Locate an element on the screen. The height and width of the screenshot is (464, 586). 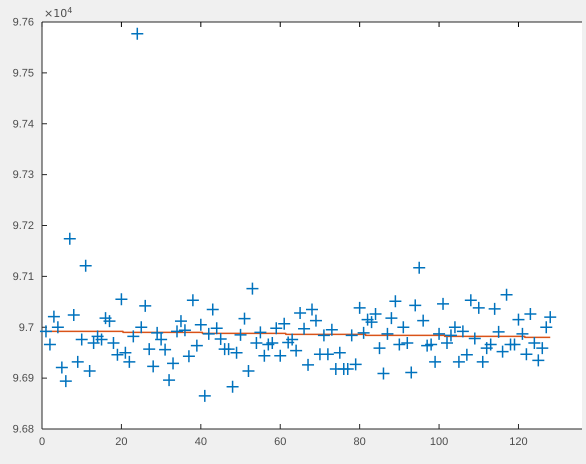
x-tick-label: 40 is located at coordinates (200, 442).